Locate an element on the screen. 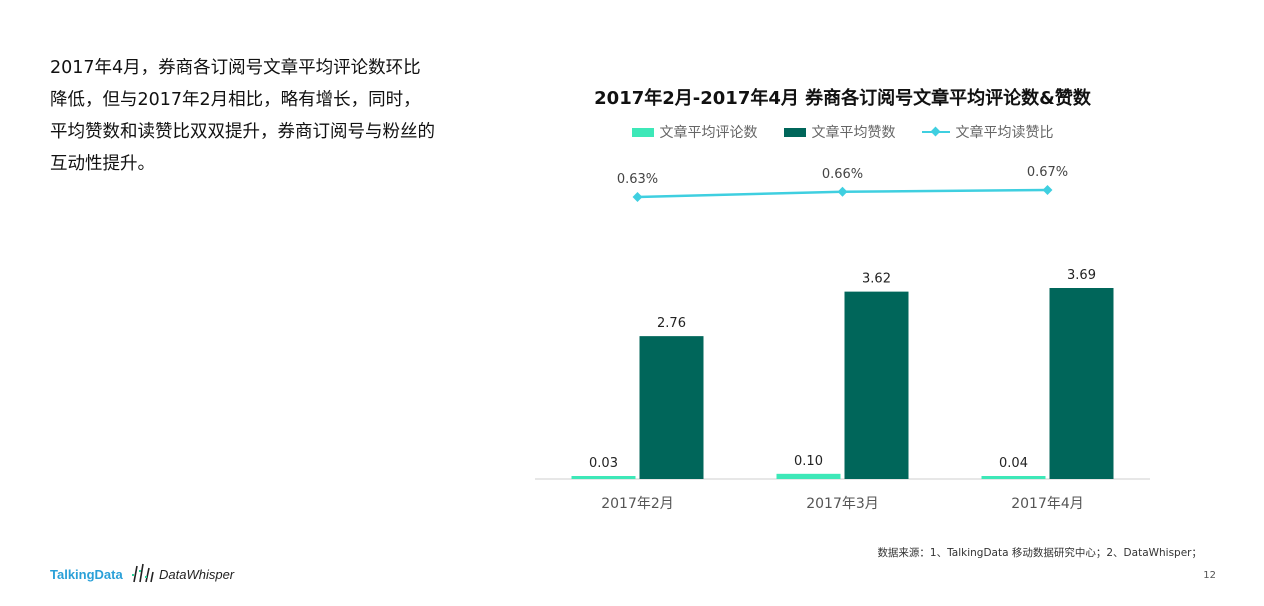 The height and width of the screenshot is (606, 1264). x-tick-label-3: 2017年4月 is located at coordinates (1047, 504).